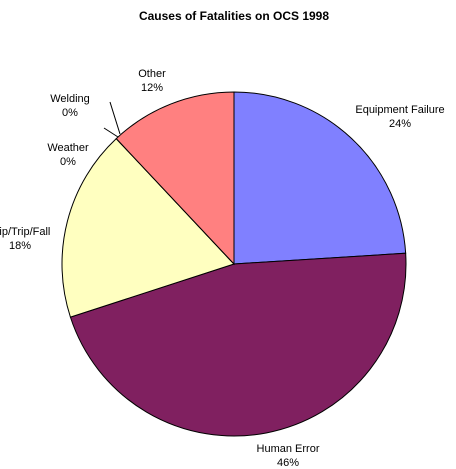 Image resolution: width=456 pixels, height=469 pixels. I want to click on slice-label-value: 24%, so click(400, 124).